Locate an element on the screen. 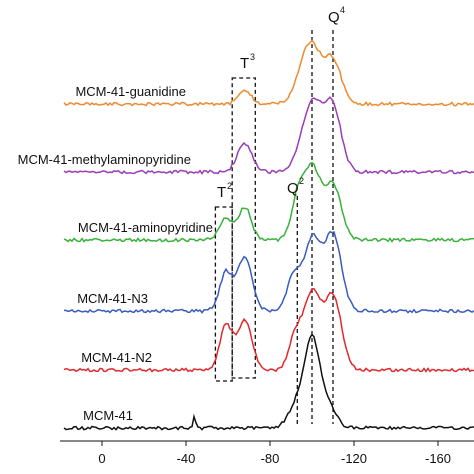  x-tick-label: 0 is located at coordinates (101, 458).